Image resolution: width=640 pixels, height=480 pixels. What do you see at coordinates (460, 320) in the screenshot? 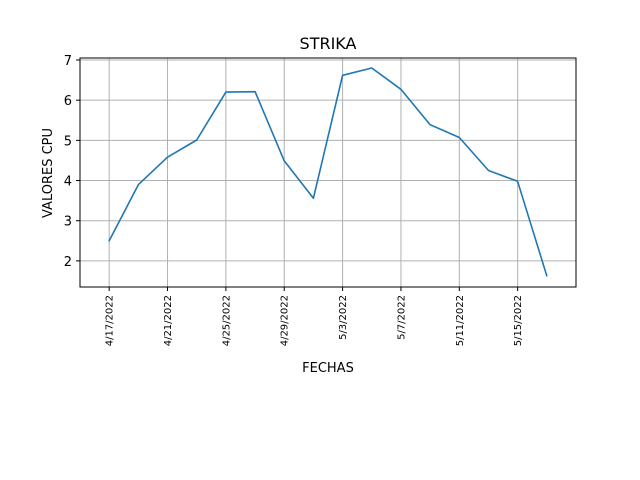
I see `x-tick-label: 5/11/2022` at bounding box center [460, 320].